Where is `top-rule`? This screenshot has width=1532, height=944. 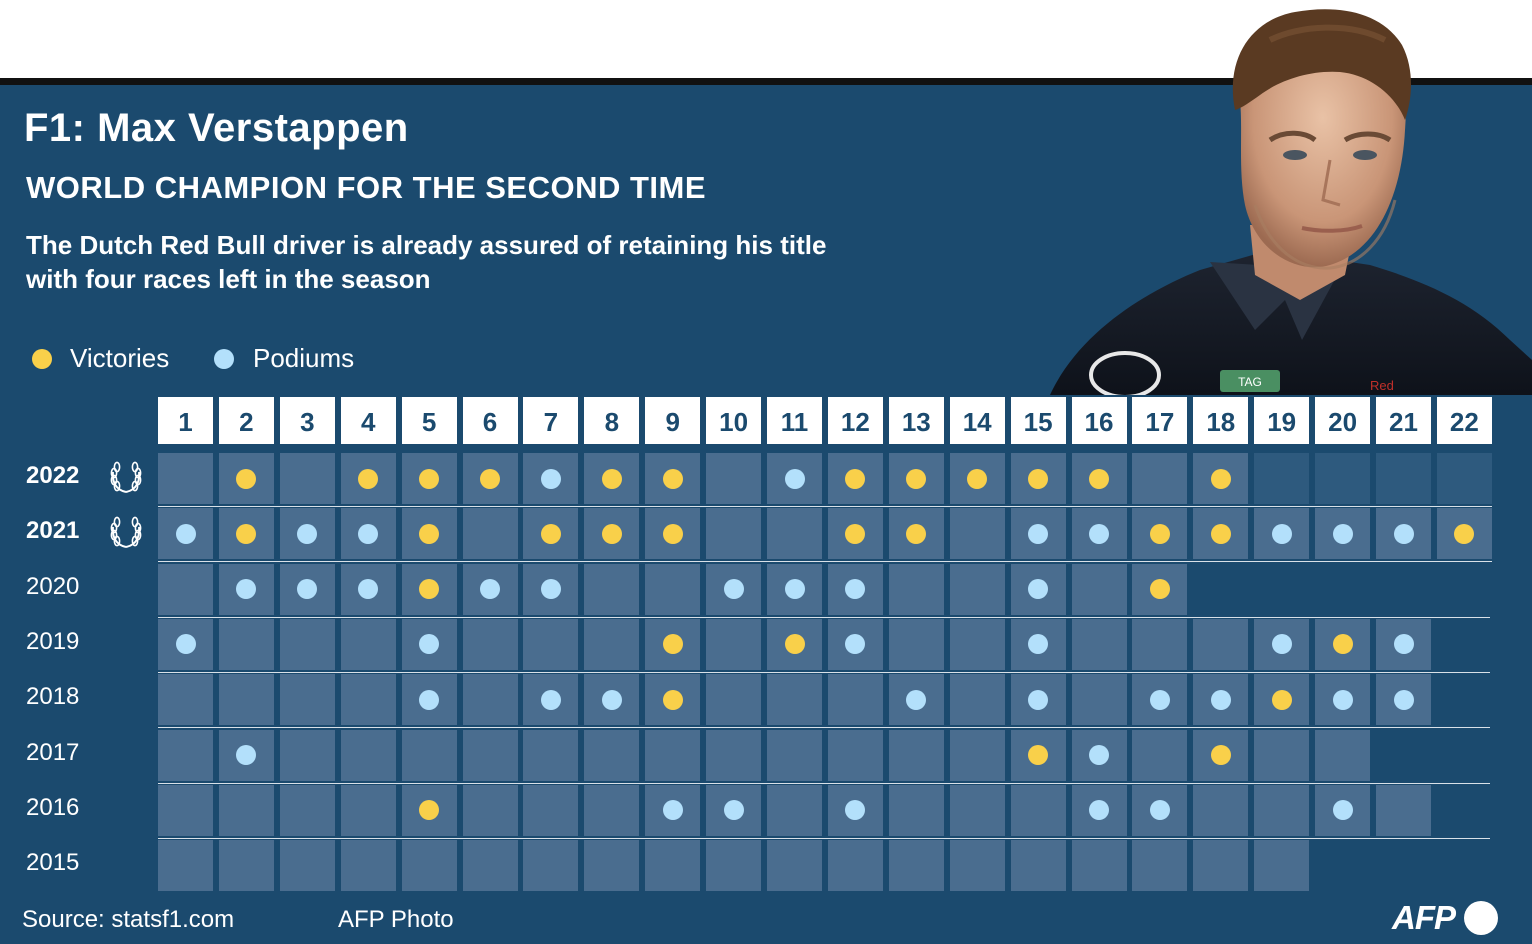 top-rule is located at coordinates (766, 81).